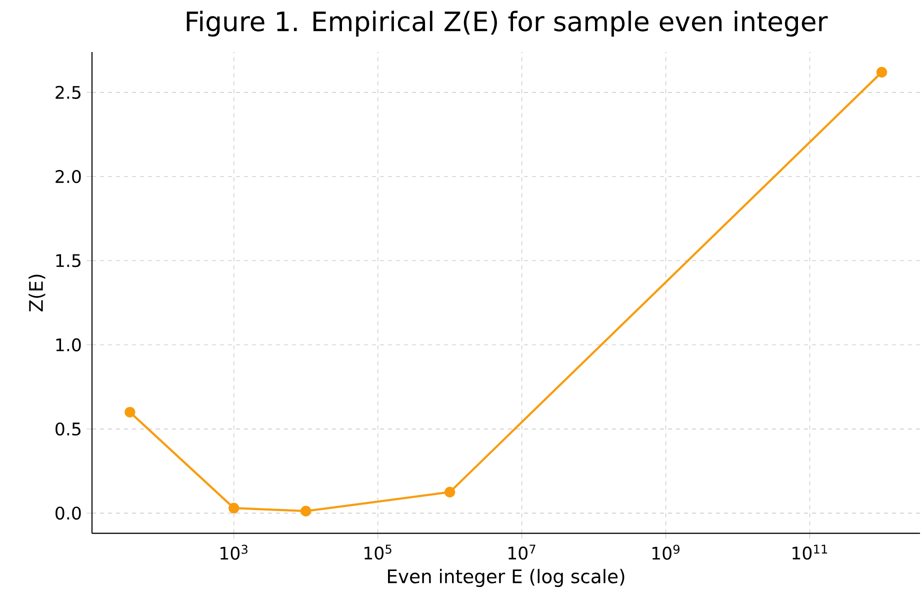 The width and height of the screenshot is (922, 608). What do you see at coordinates (37, 293) in the screenshot?
I see `y-axis-title: Z(E)` at bounding box center [37, 293].